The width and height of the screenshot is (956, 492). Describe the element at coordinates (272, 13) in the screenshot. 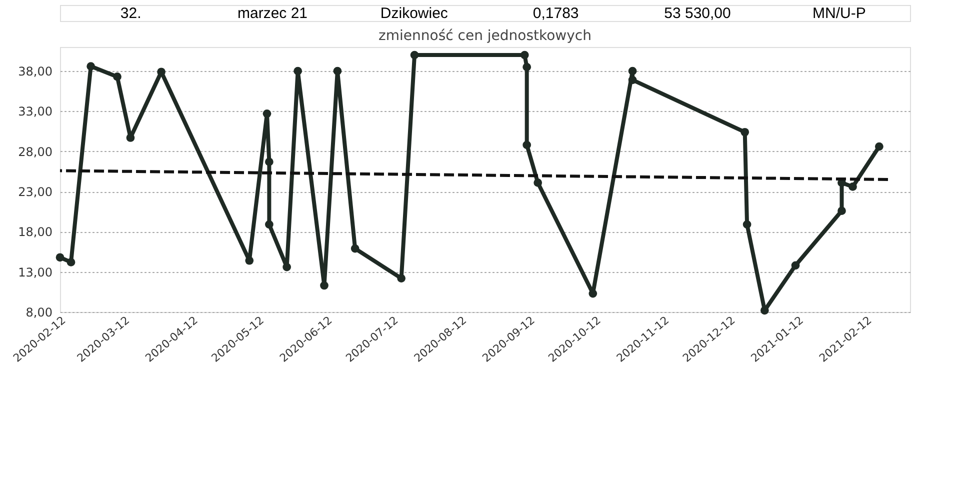

I see `text: marzec 21` at that location.